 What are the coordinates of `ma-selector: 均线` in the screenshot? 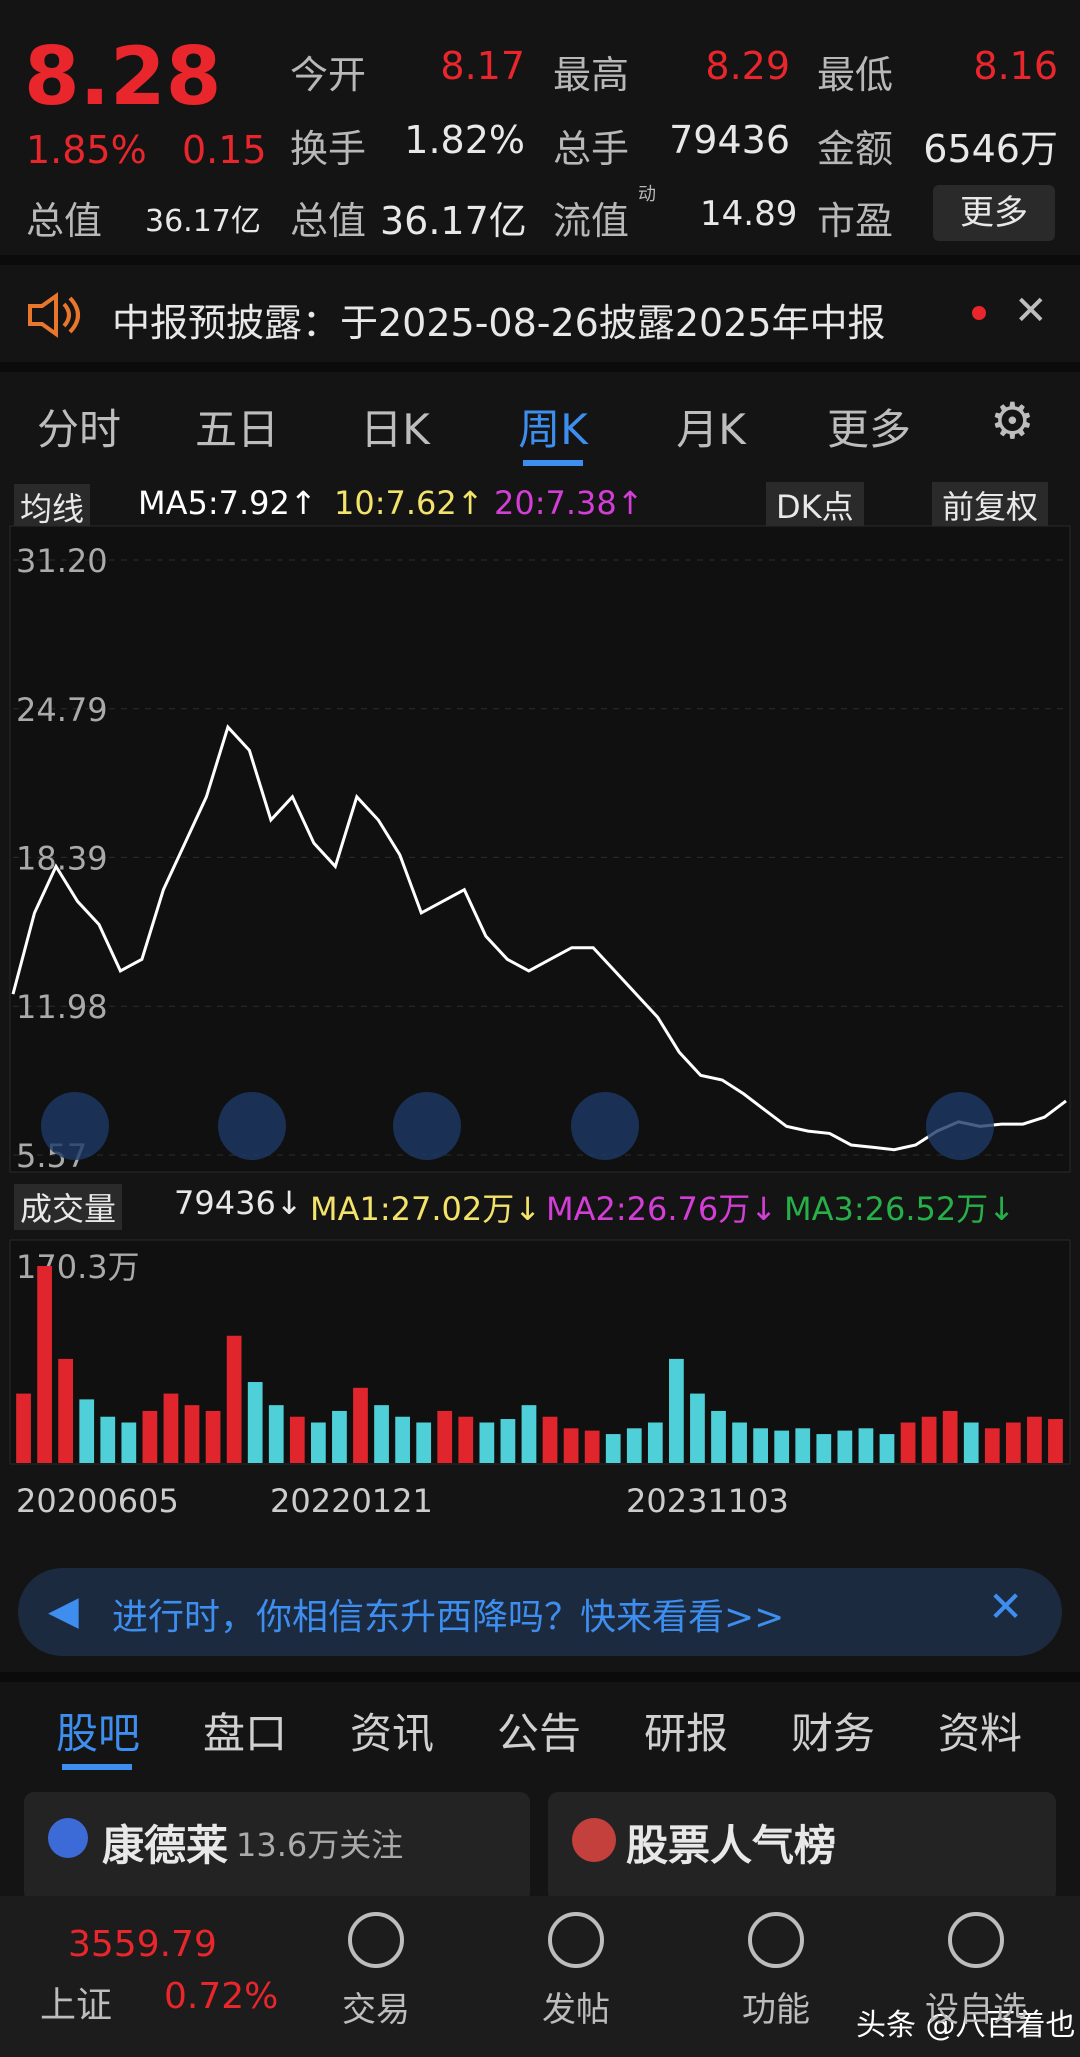 It's located at (52, 507).